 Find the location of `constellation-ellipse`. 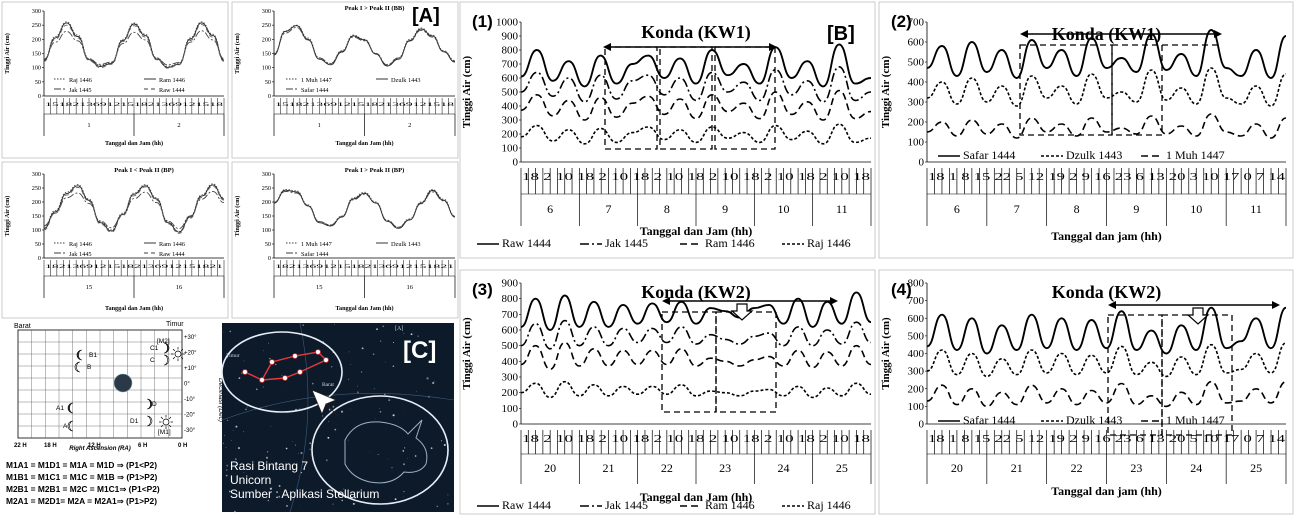

constellation-ellipse is located at coordinates (380, 450).